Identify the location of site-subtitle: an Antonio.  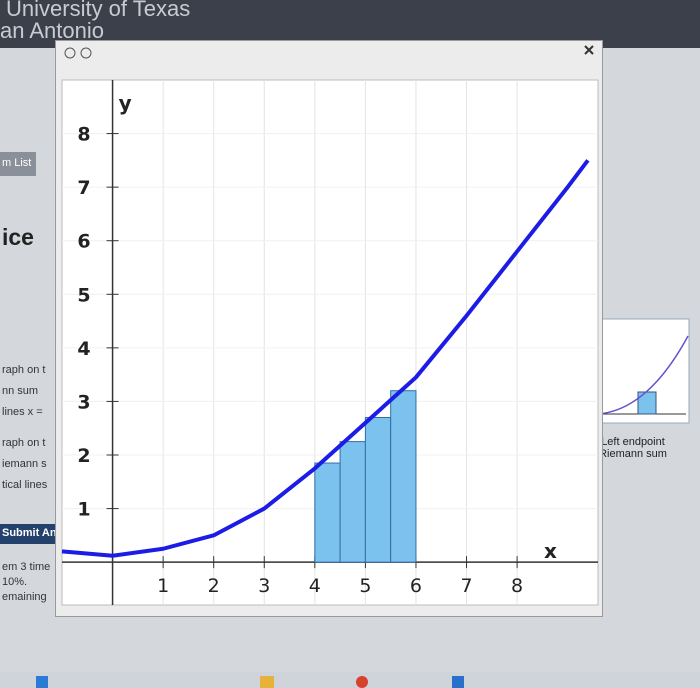
(52, 30).